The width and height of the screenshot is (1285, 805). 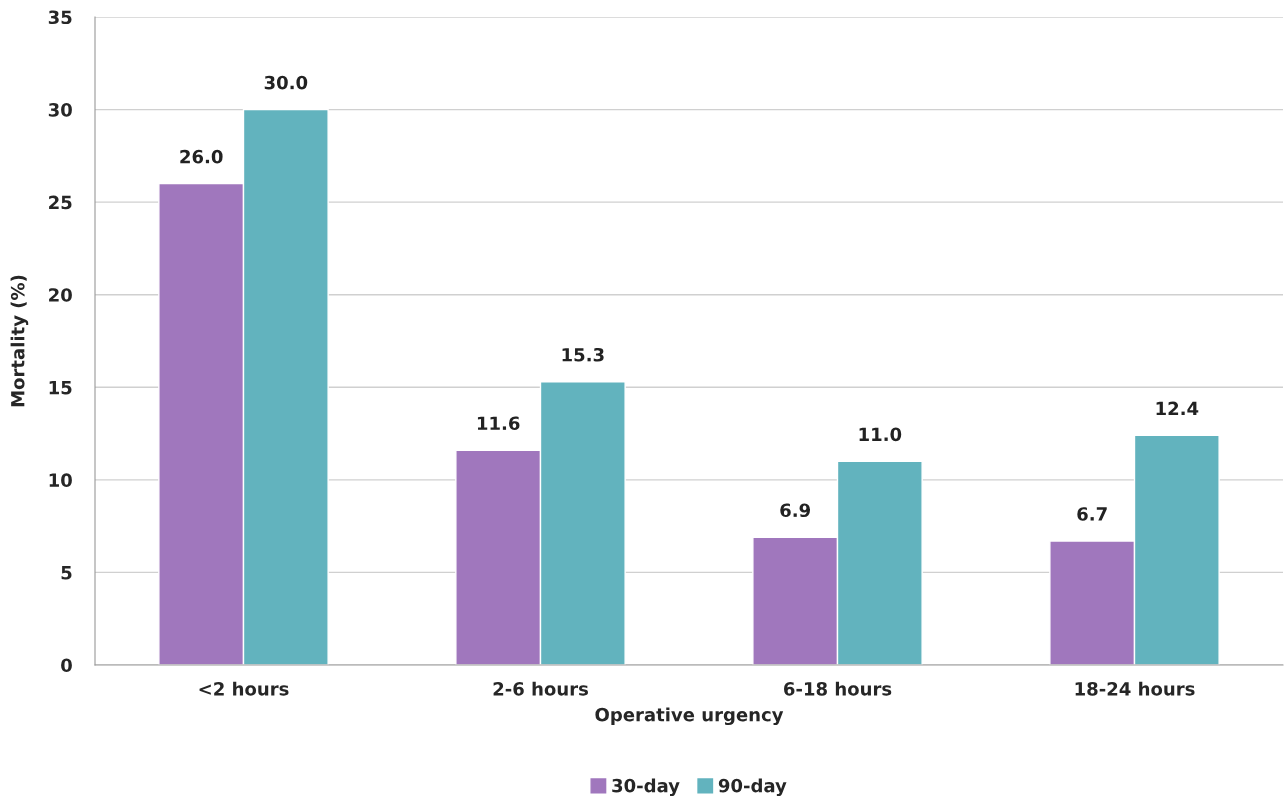 What do you see at coordinates (66, 665) in the screenshot?
I see `y-tick-label: 0` at bounding box center [66, 665].